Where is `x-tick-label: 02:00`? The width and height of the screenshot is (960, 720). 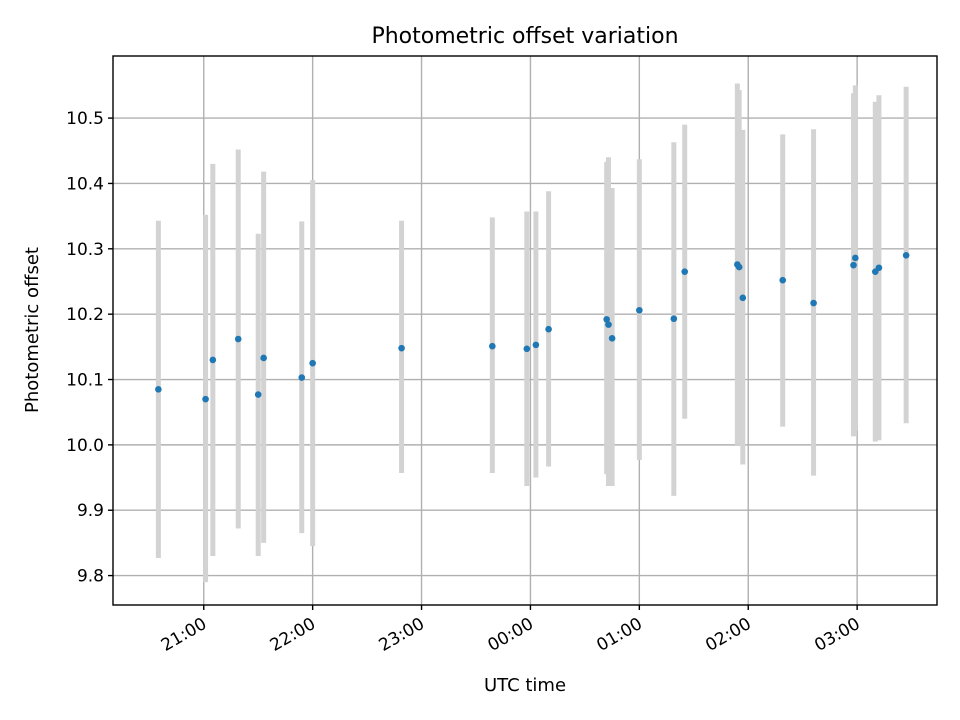 x-tick-label: 02:00 is located at coordinates (728, 635).